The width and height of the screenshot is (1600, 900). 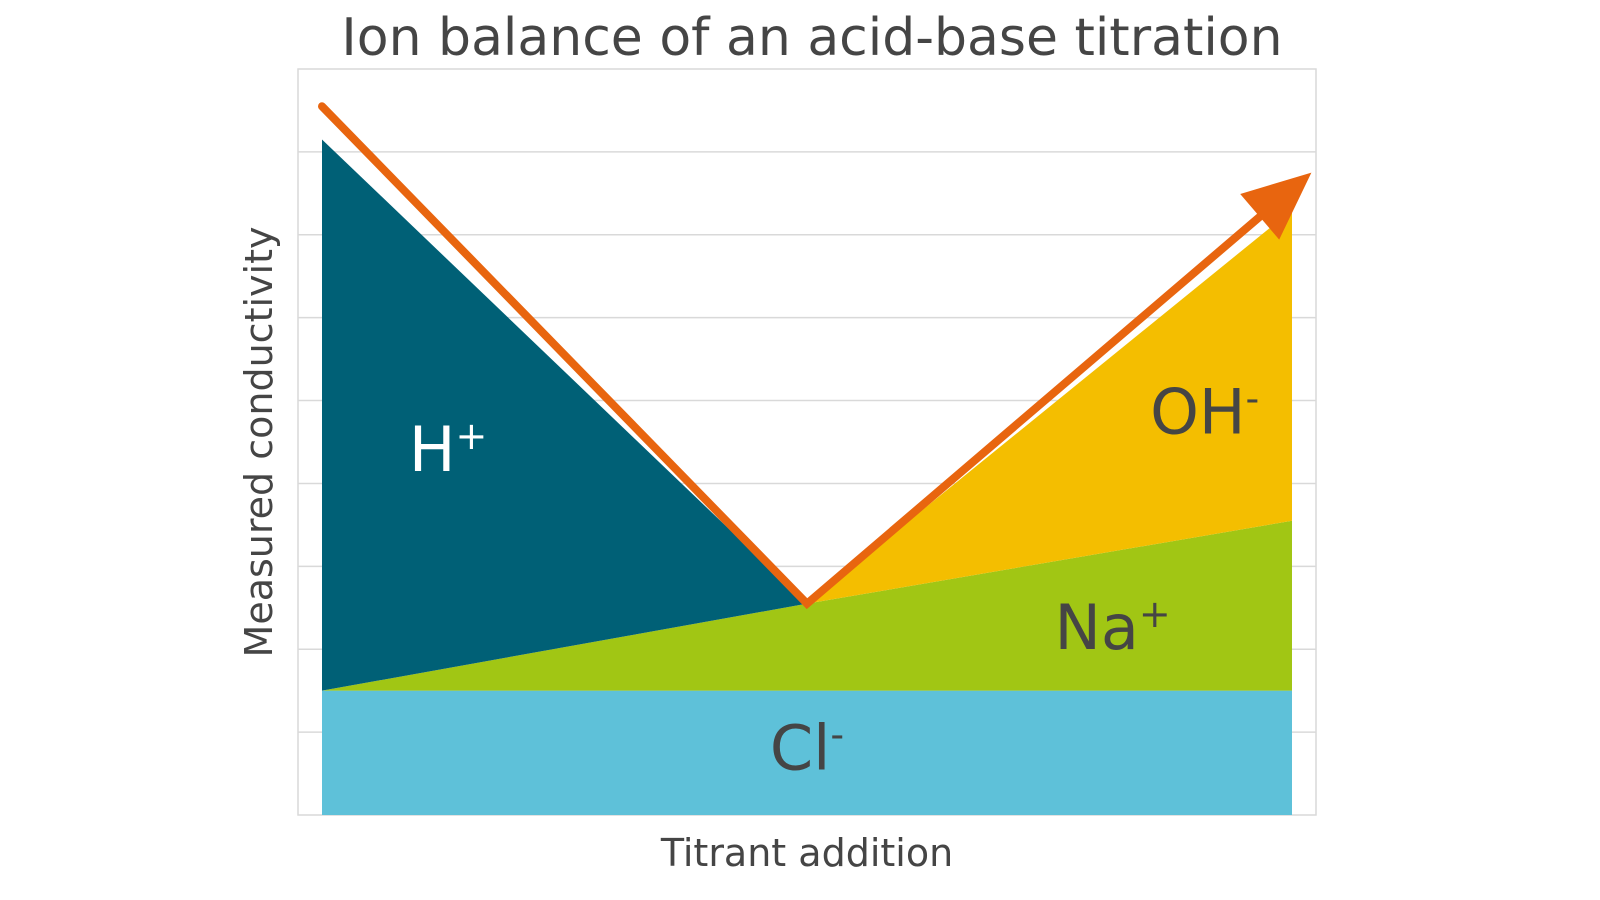 I want to click on ion-charge-na: +, so click(x=1155, y=614).